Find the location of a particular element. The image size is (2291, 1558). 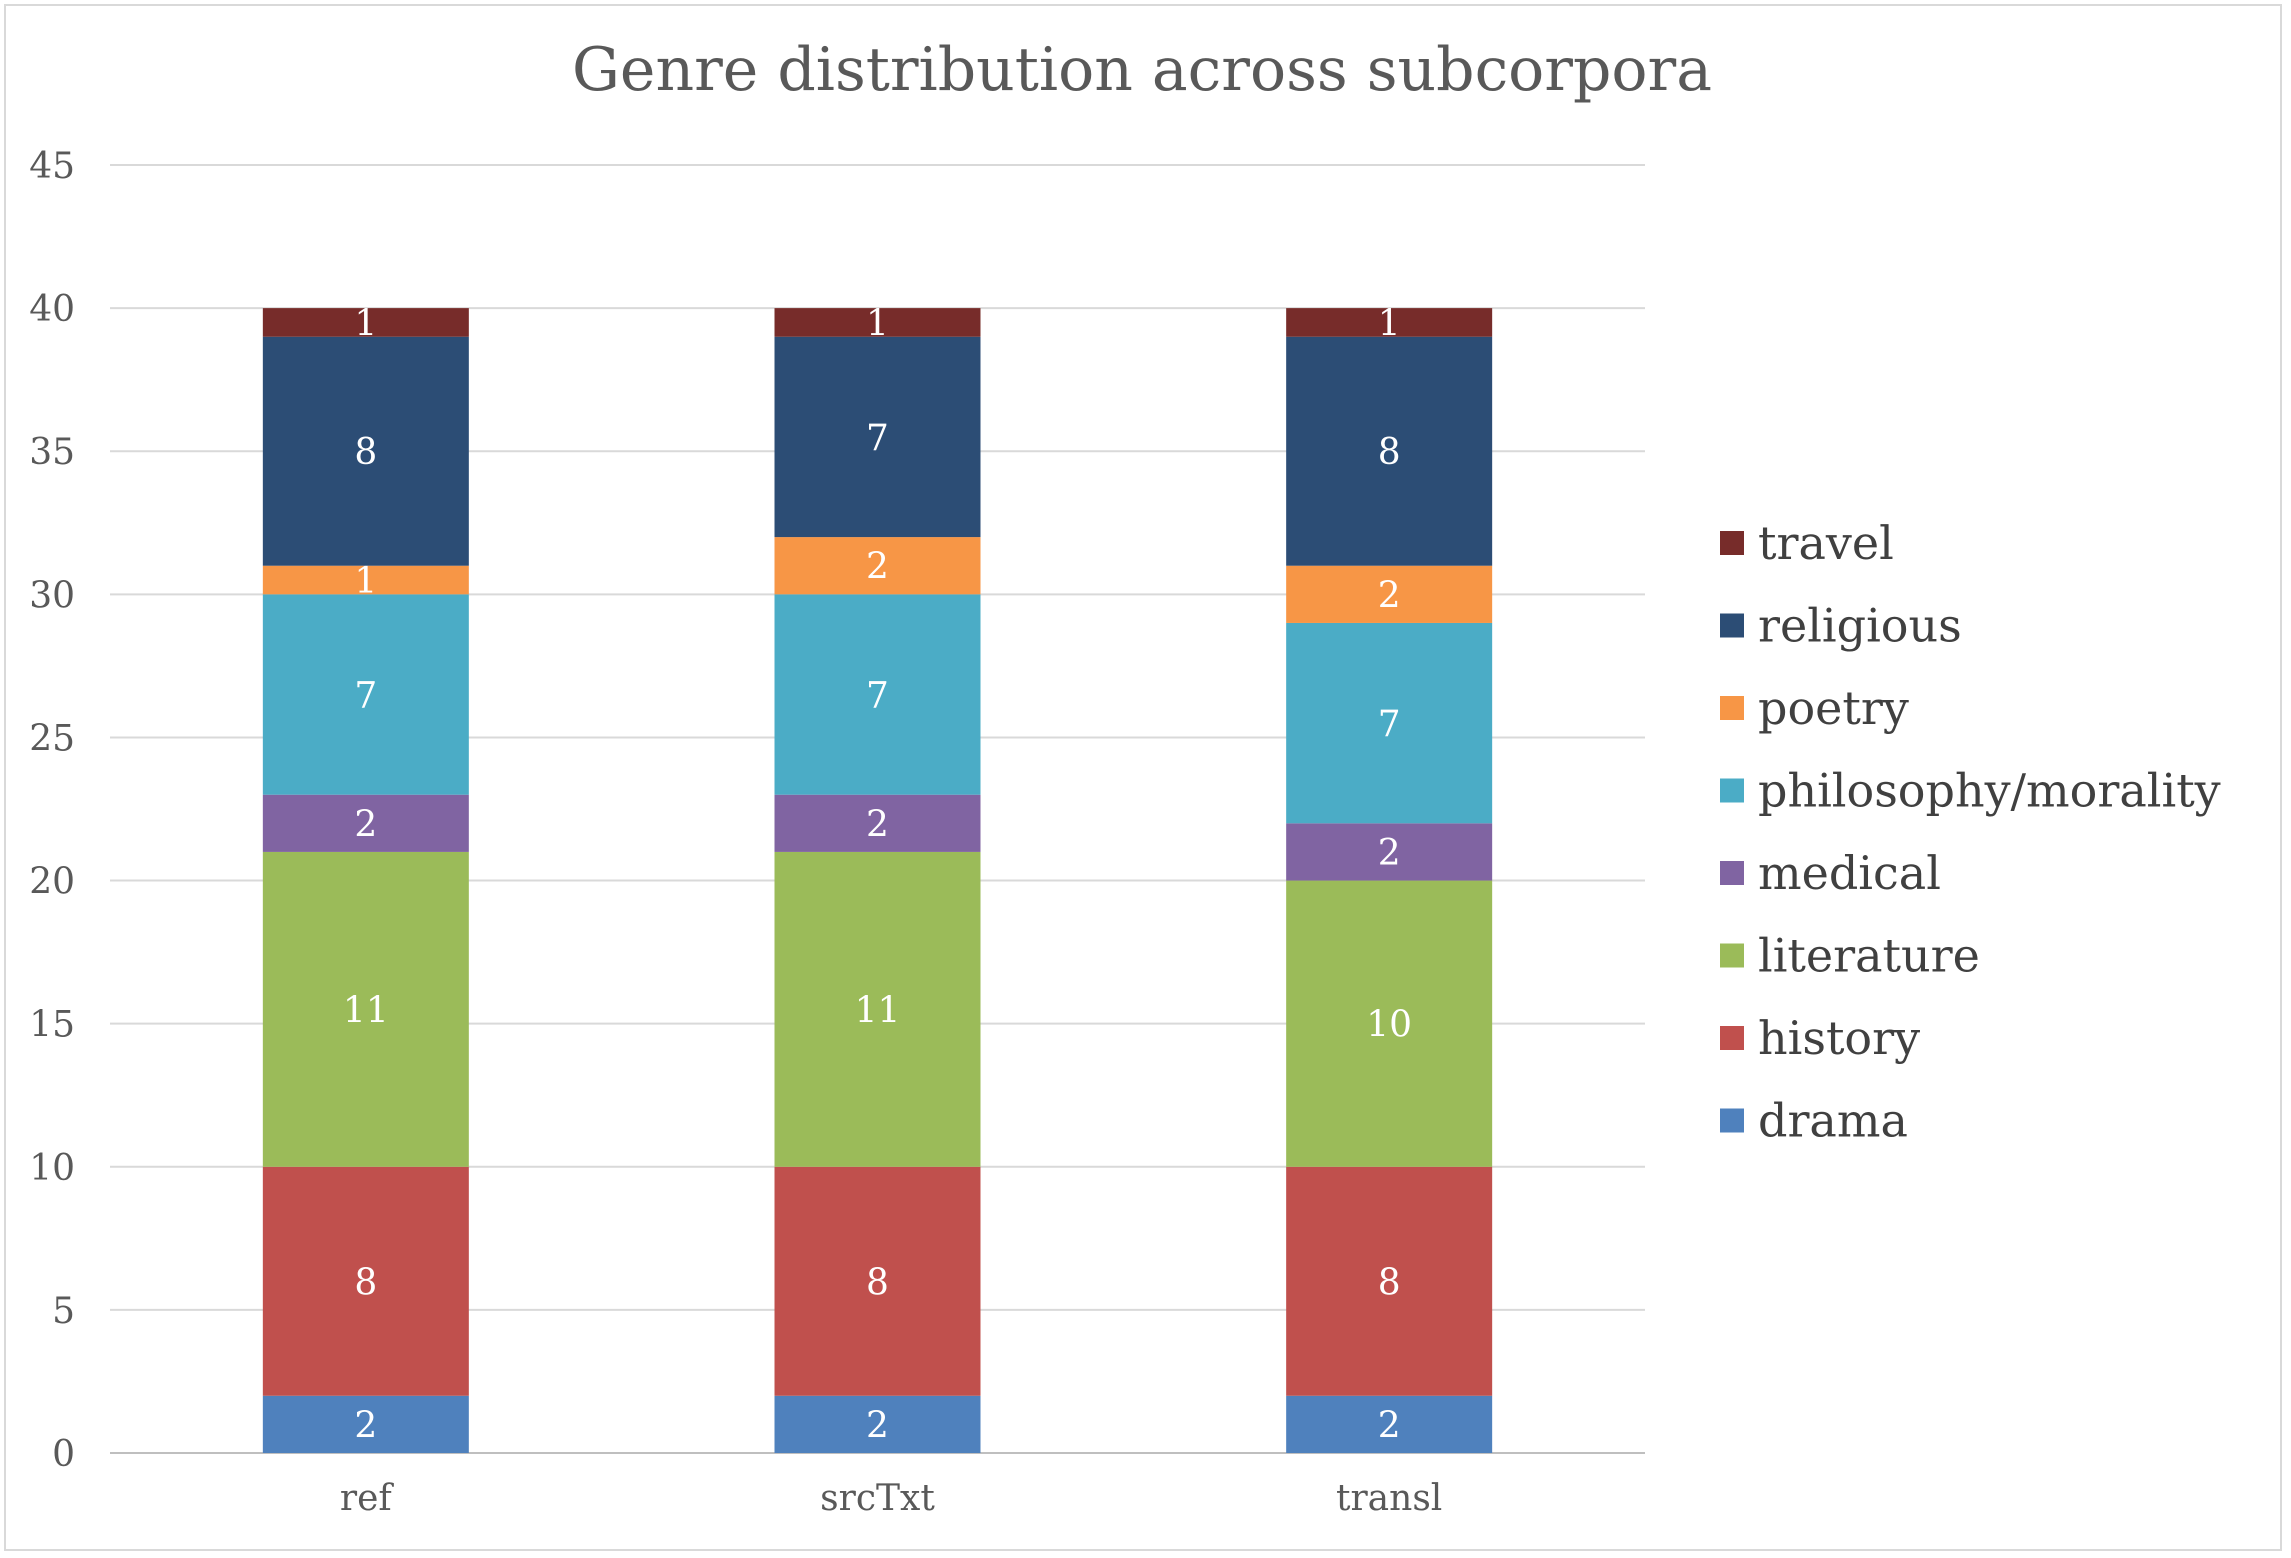

legend-label: history is located at coordinates (1839, 1038).